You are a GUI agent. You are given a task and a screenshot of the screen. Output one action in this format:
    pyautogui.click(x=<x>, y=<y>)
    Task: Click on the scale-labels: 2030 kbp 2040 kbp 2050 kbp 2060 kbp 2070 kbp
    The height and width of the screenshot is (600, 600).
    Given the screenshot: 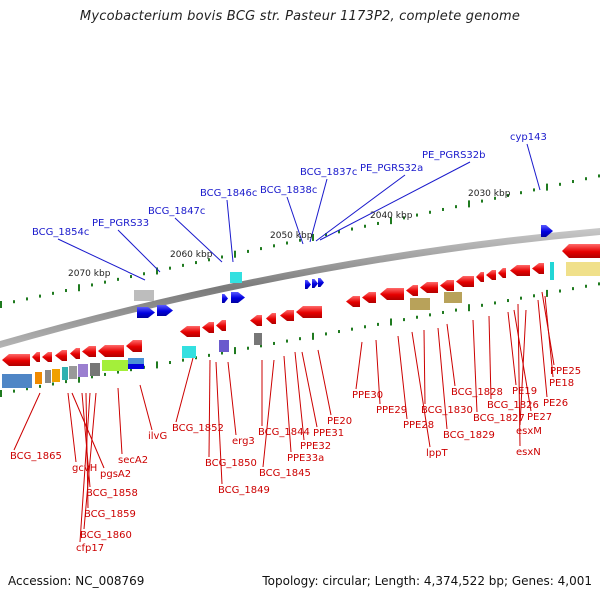 What is the action you would take?
    pyautogui.click(x=289, y=234)
    